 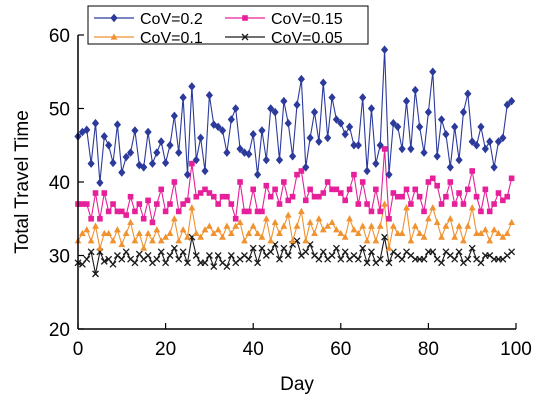 I want to click on x-tick-label: 80, so click(x=428, y=349).